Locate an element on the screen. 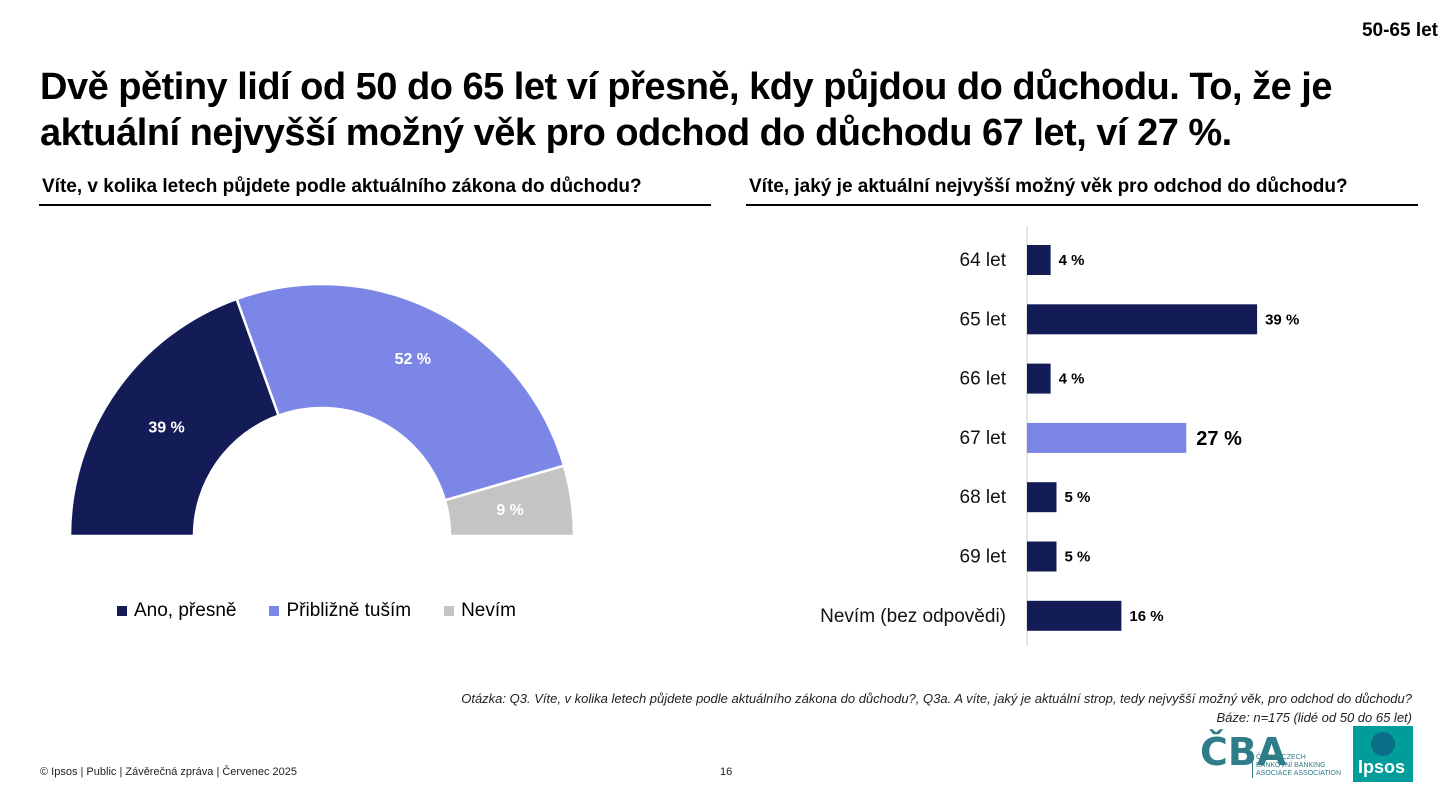 The image size is (1450, 801). legend-label-priblizne: Přibližně tuším is located at coordinates (349, 610).